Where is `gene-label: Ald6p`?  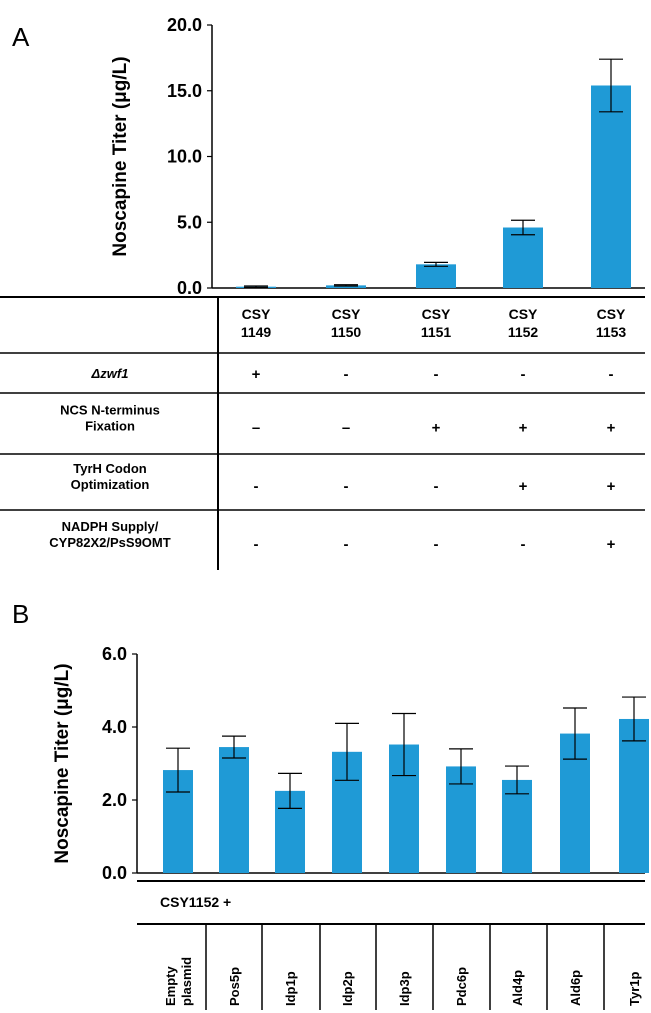 gene-label: Ald6p is located at coordinates (575, 988).